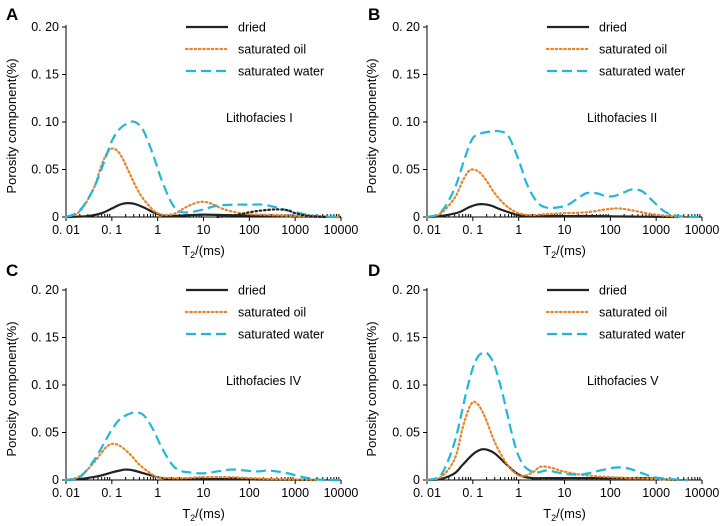 The width and height of the screenshot is (726, 526). I want to click on series-line-additional, so click(272, 213).